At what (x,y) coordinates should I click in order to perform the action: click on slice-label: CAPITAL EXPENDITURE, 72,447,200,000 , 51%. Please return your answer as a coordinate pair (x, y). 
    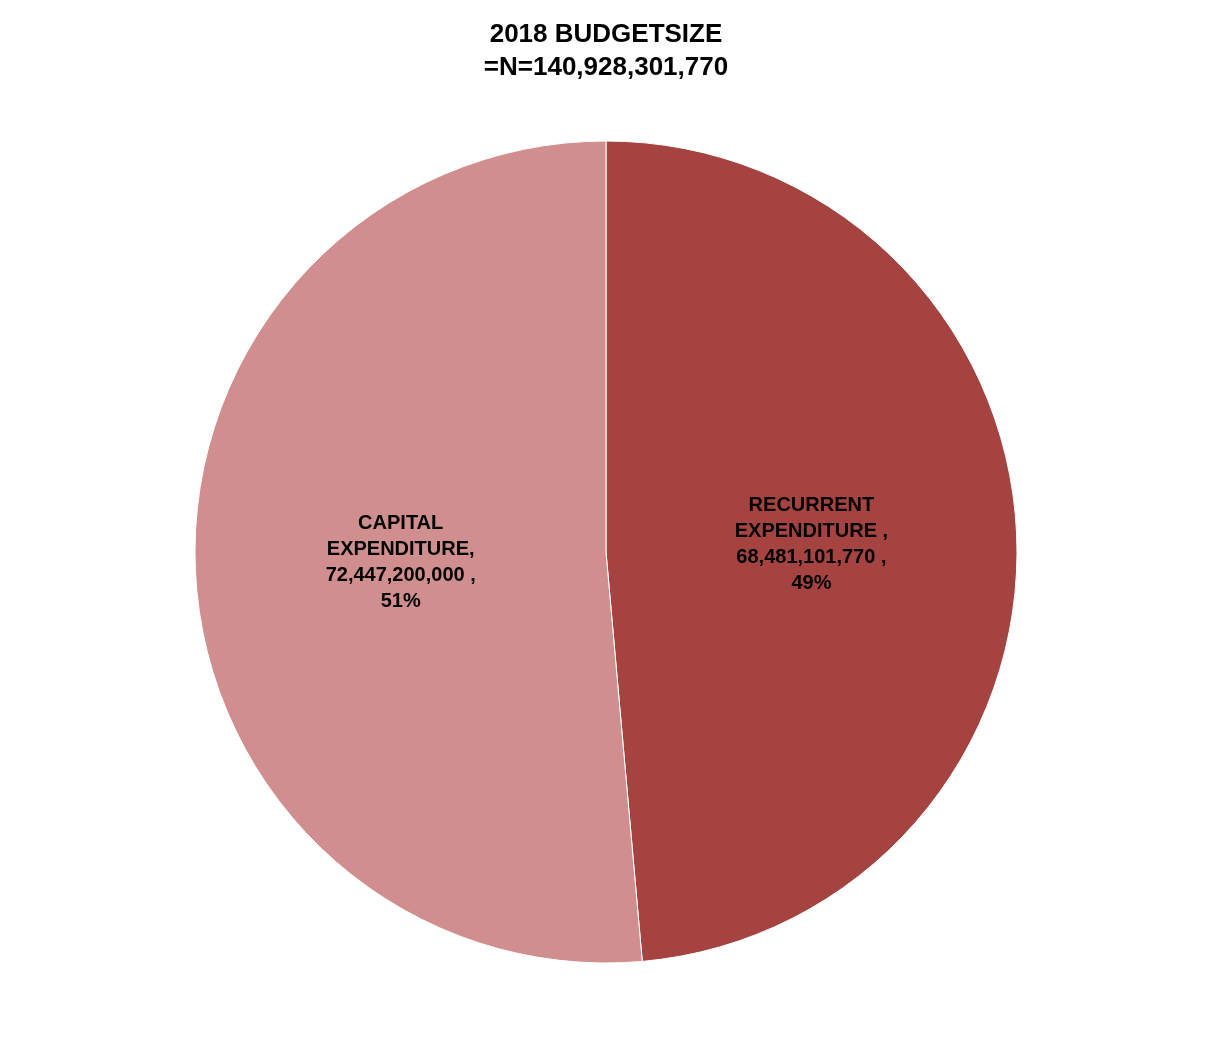
    Looking at the image, I should click on (400, 561).